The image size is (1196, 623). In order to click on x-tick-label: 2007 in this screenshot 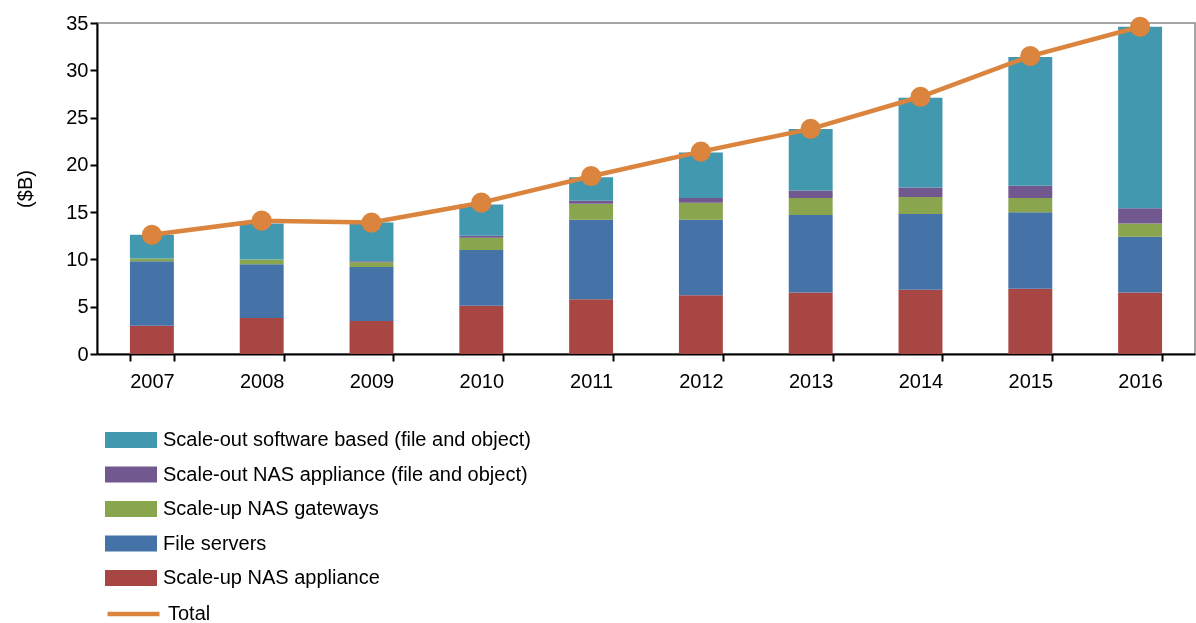, I will do `click(152, 380)`.